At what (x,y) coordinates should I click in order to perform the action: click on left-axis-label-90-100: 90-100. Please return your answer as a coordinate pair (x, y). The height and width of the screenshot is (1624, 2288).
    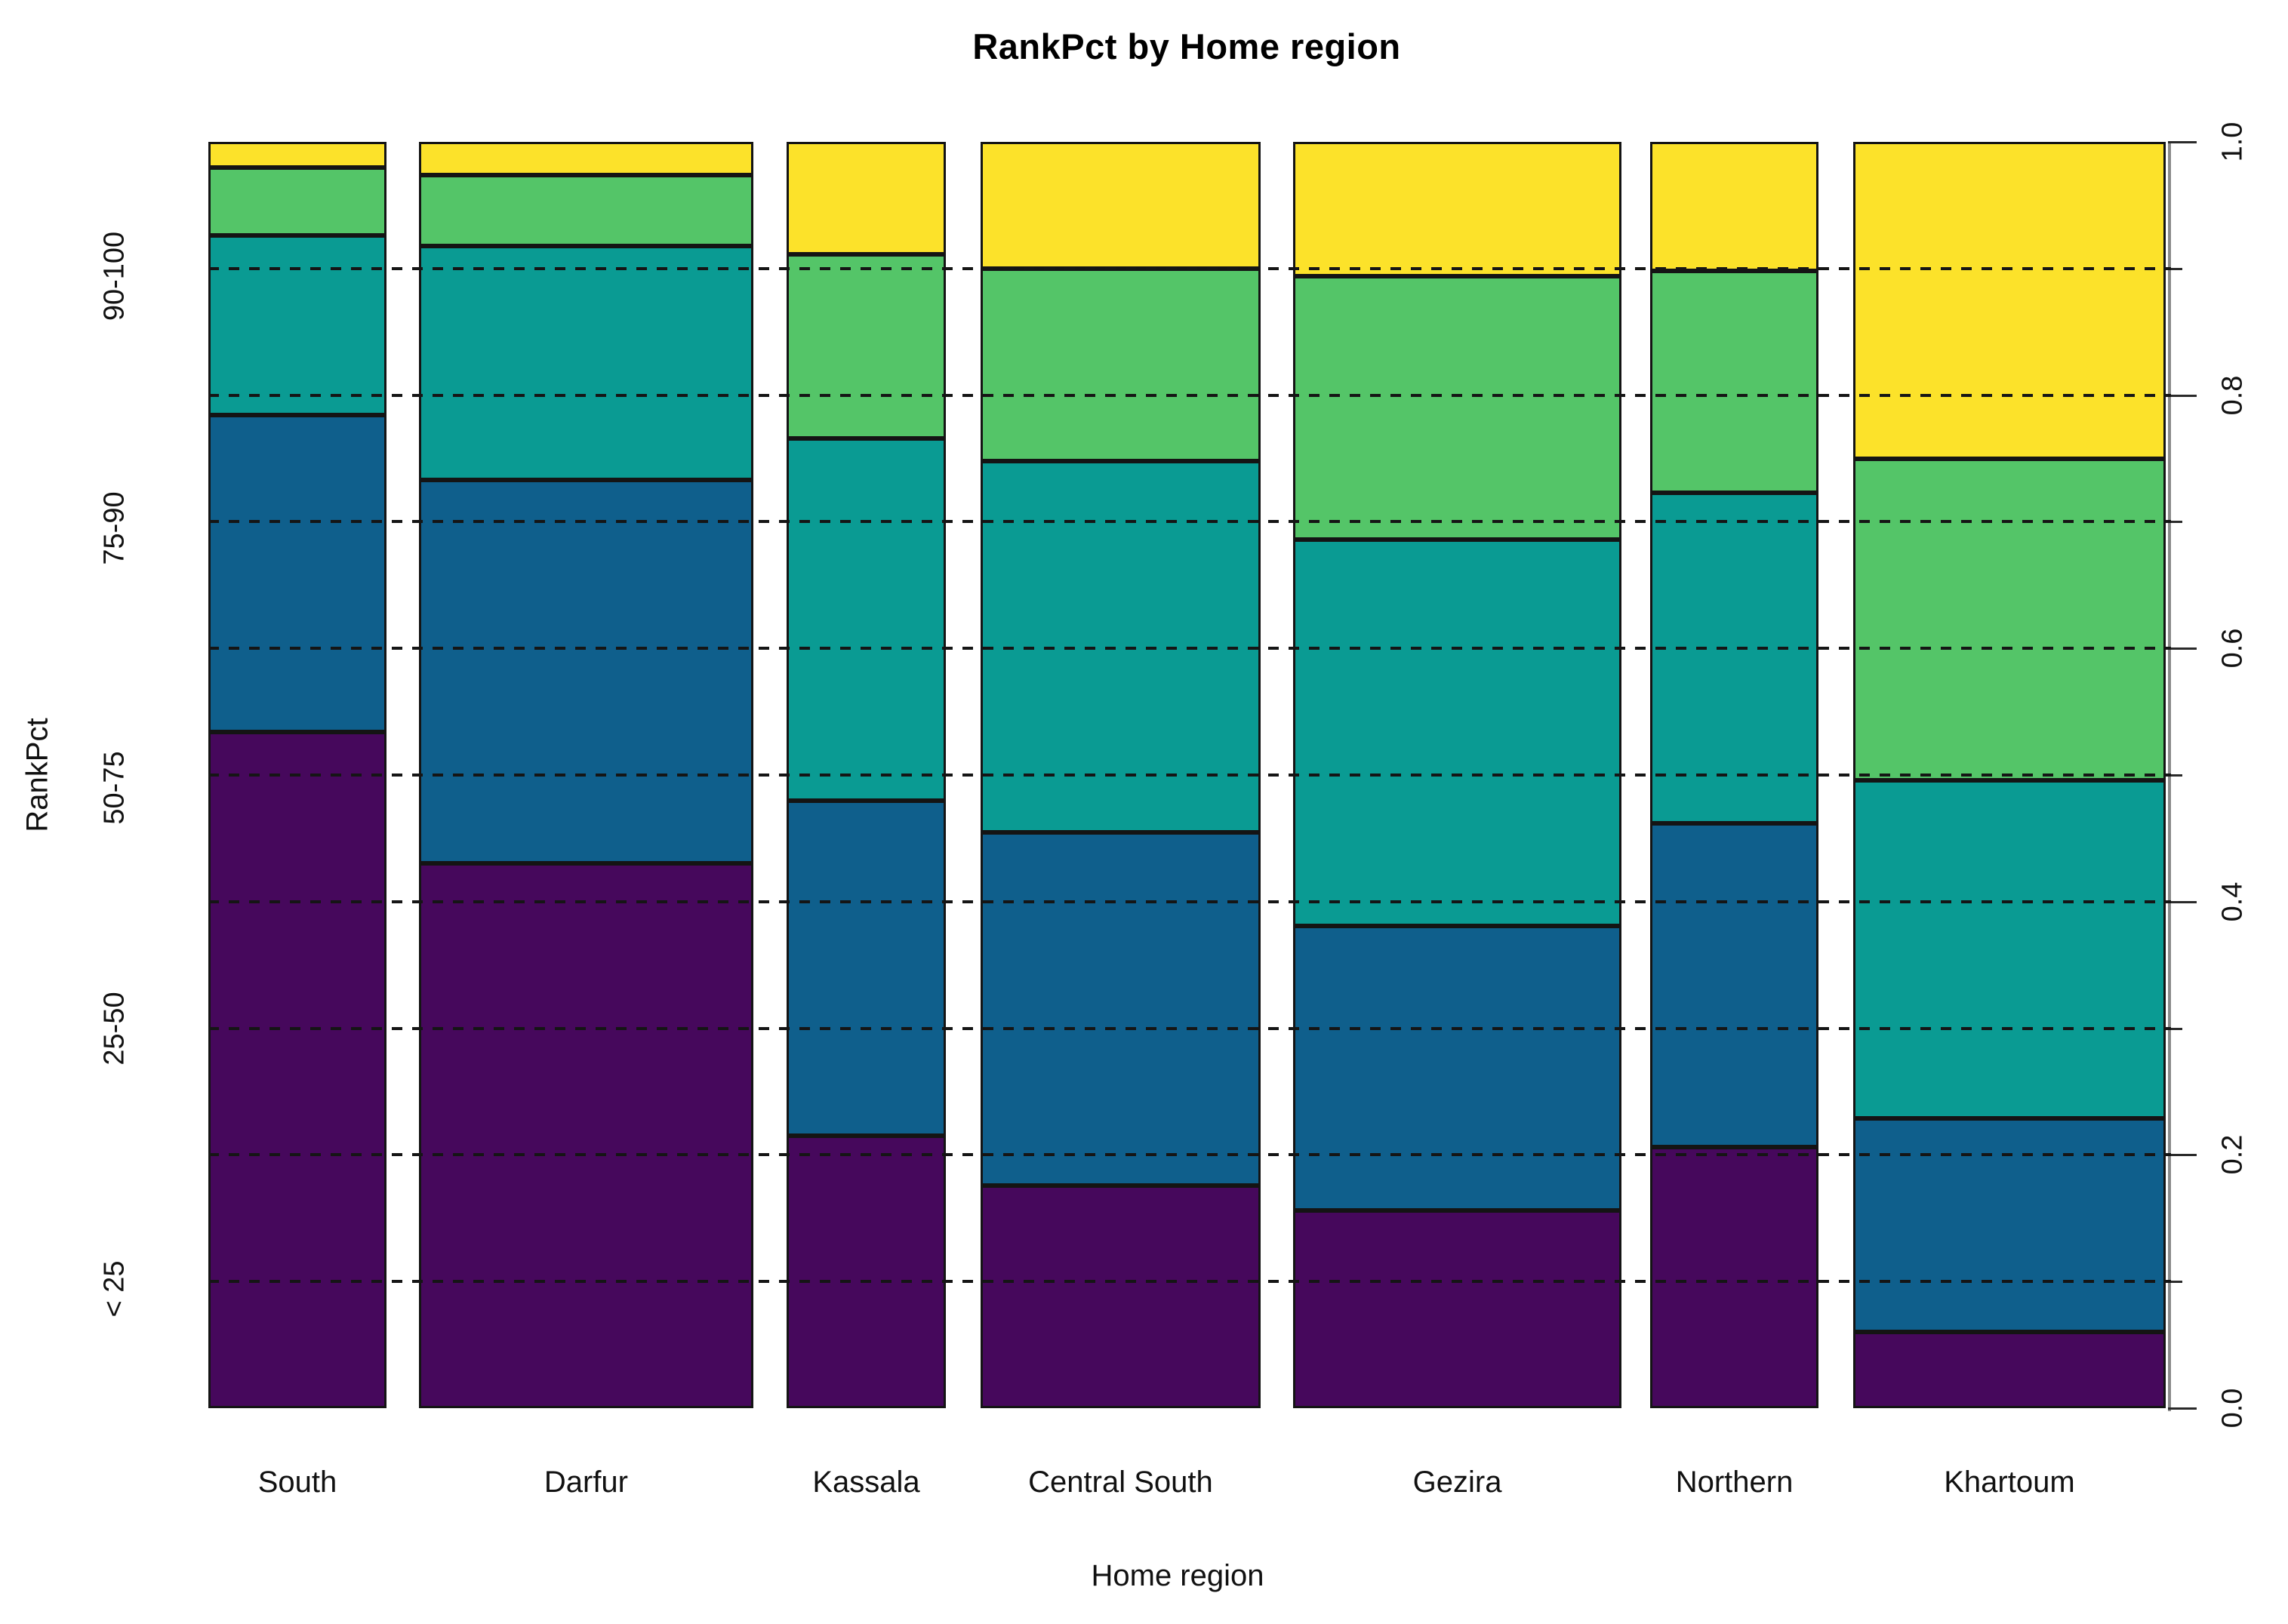
    Looking at the image, I should click on (114, 276).